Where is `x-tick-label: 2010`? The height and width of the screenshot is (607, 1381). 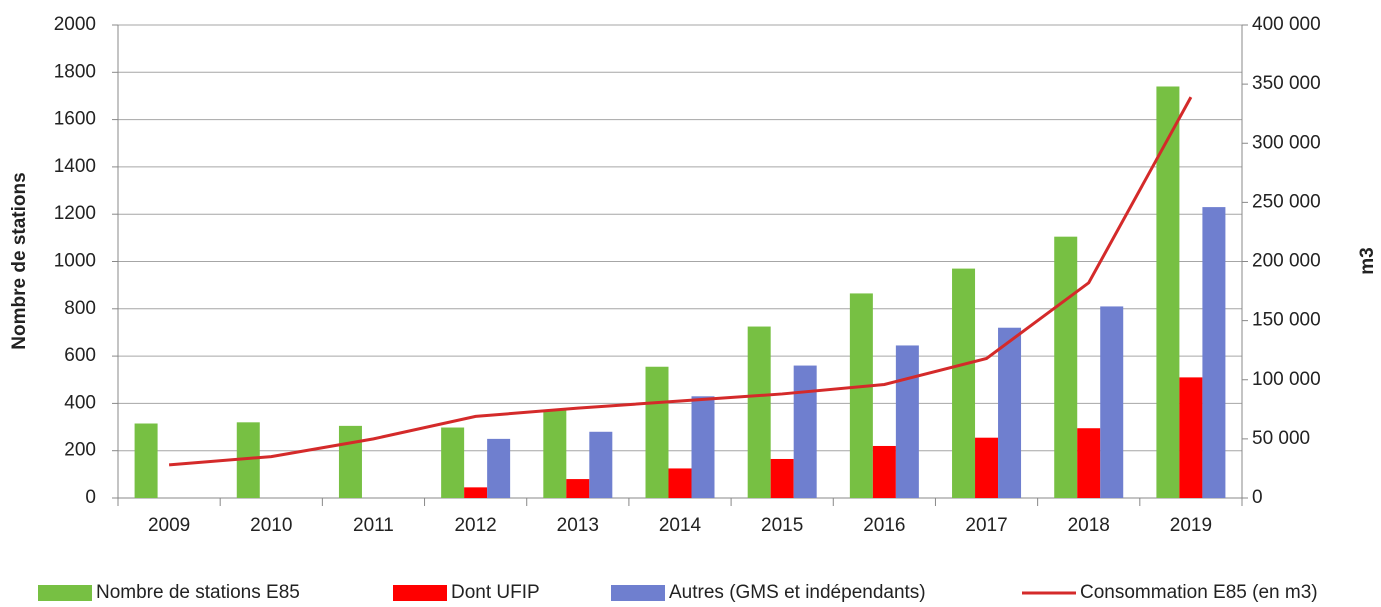
x-tick-label: 2010 is located at coordinates (271, 525).